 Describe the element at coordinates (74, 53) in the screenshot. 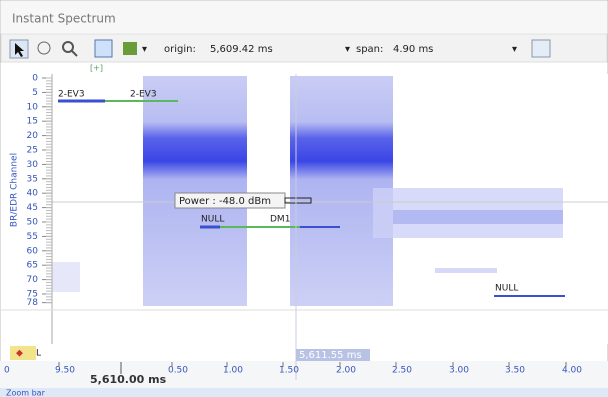

I see `zoom-handle` at that location.